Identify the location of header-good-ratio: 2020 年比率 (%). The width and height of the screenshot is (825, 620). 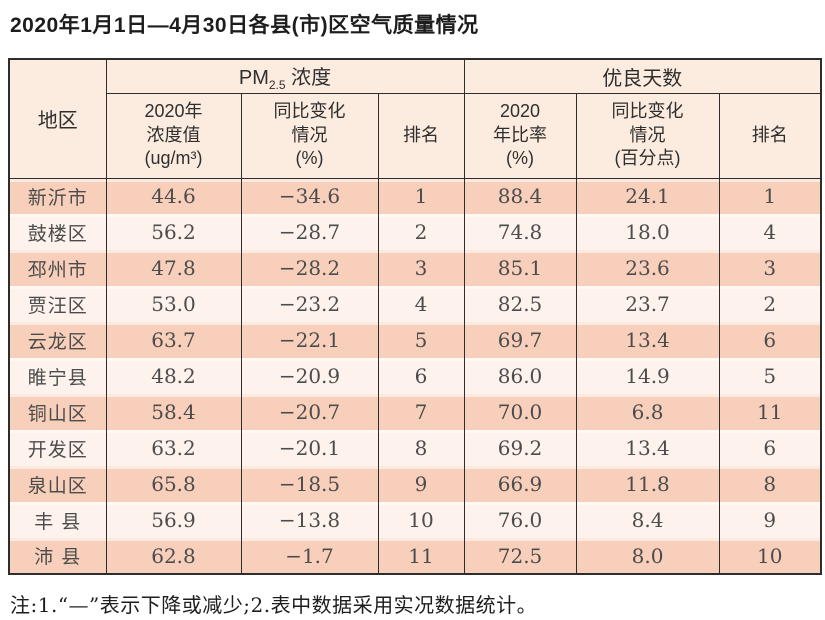
(520, 135).